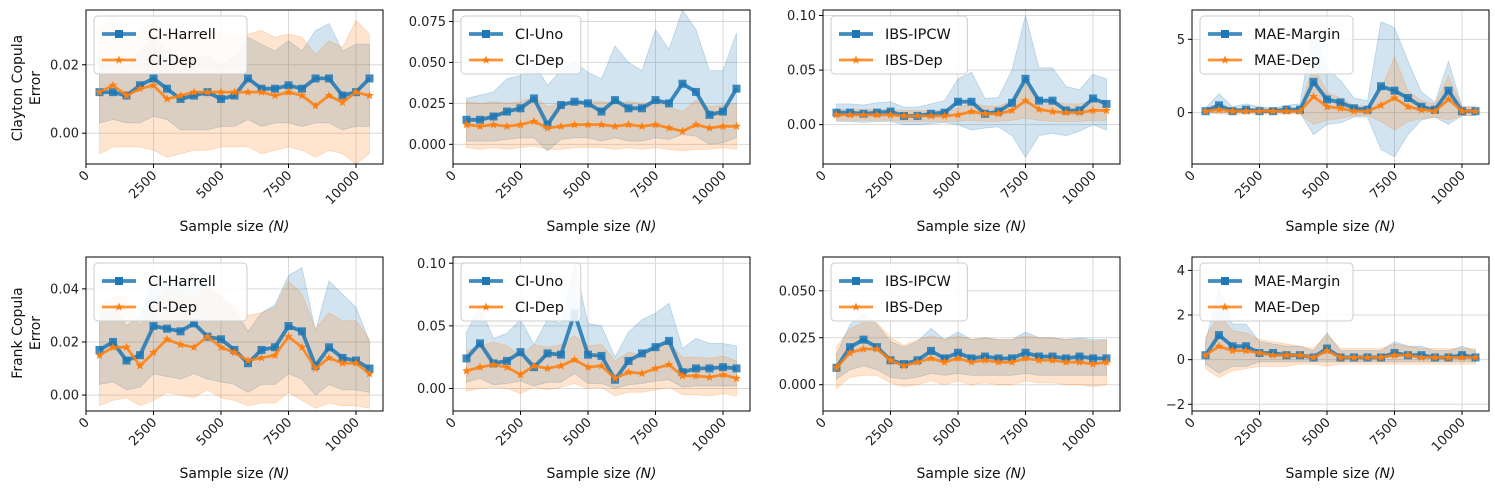  Describe the element at coordinates (899, 292) in the screenshot. I see `legend: IBS-IPCW IBS-Dep` at that location.